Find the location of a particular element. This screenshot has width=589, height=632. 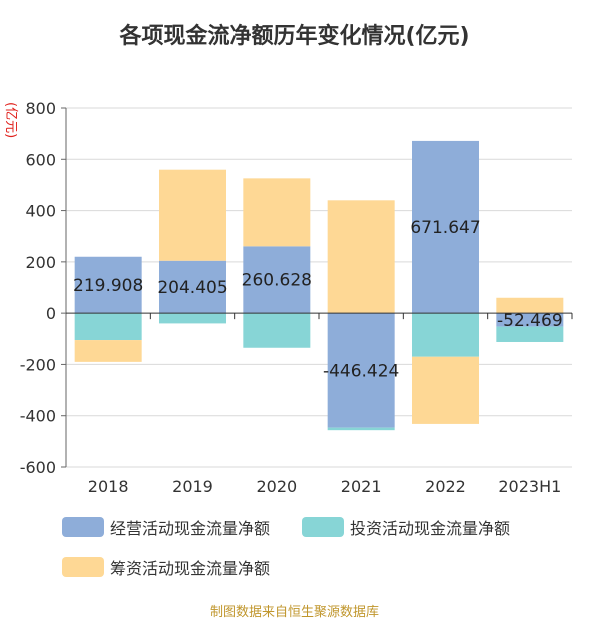

data-label: 260.628 is located at coordinates (277, 281).